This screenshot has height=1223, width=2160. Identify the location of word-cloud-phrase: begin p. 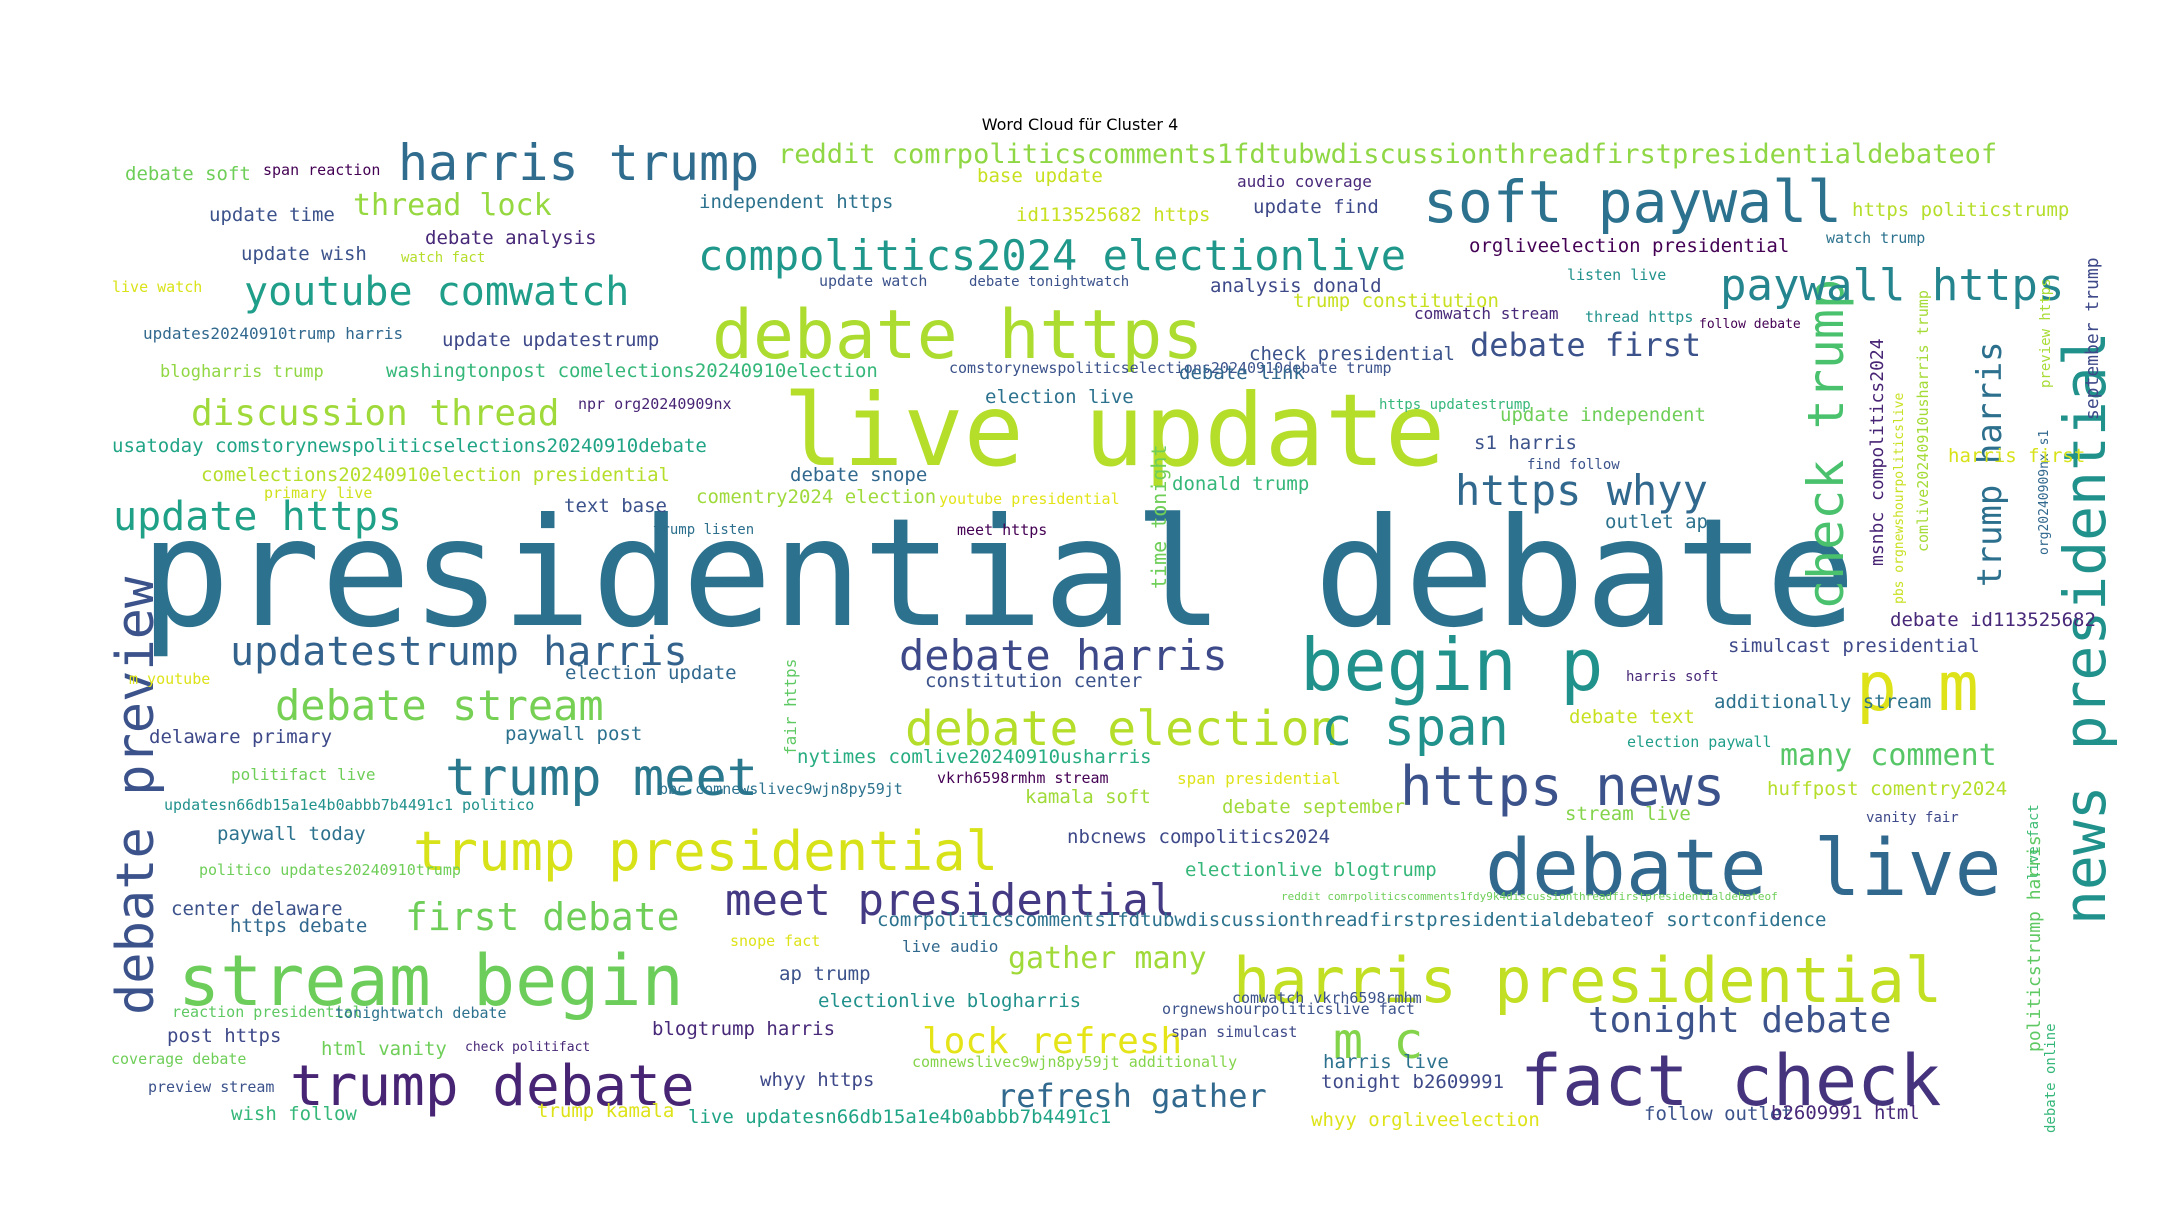
(1451, 665).